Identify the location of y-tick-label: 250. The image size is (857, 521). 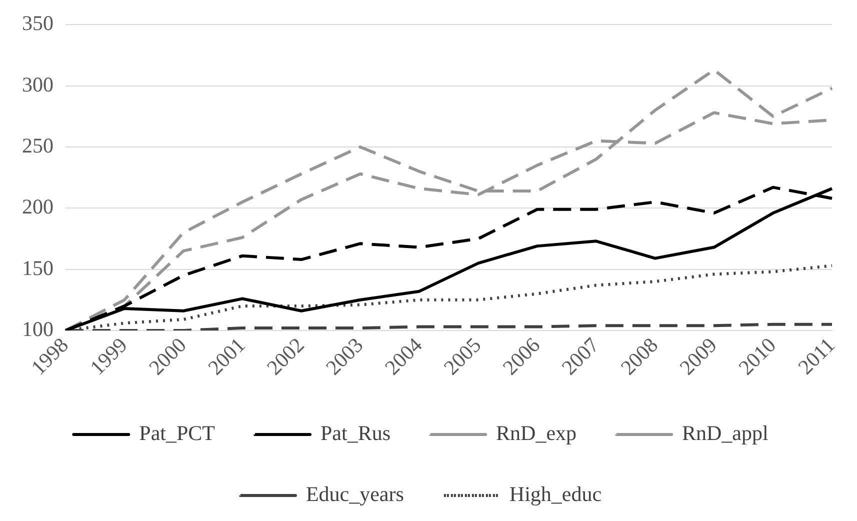
(38, 145).